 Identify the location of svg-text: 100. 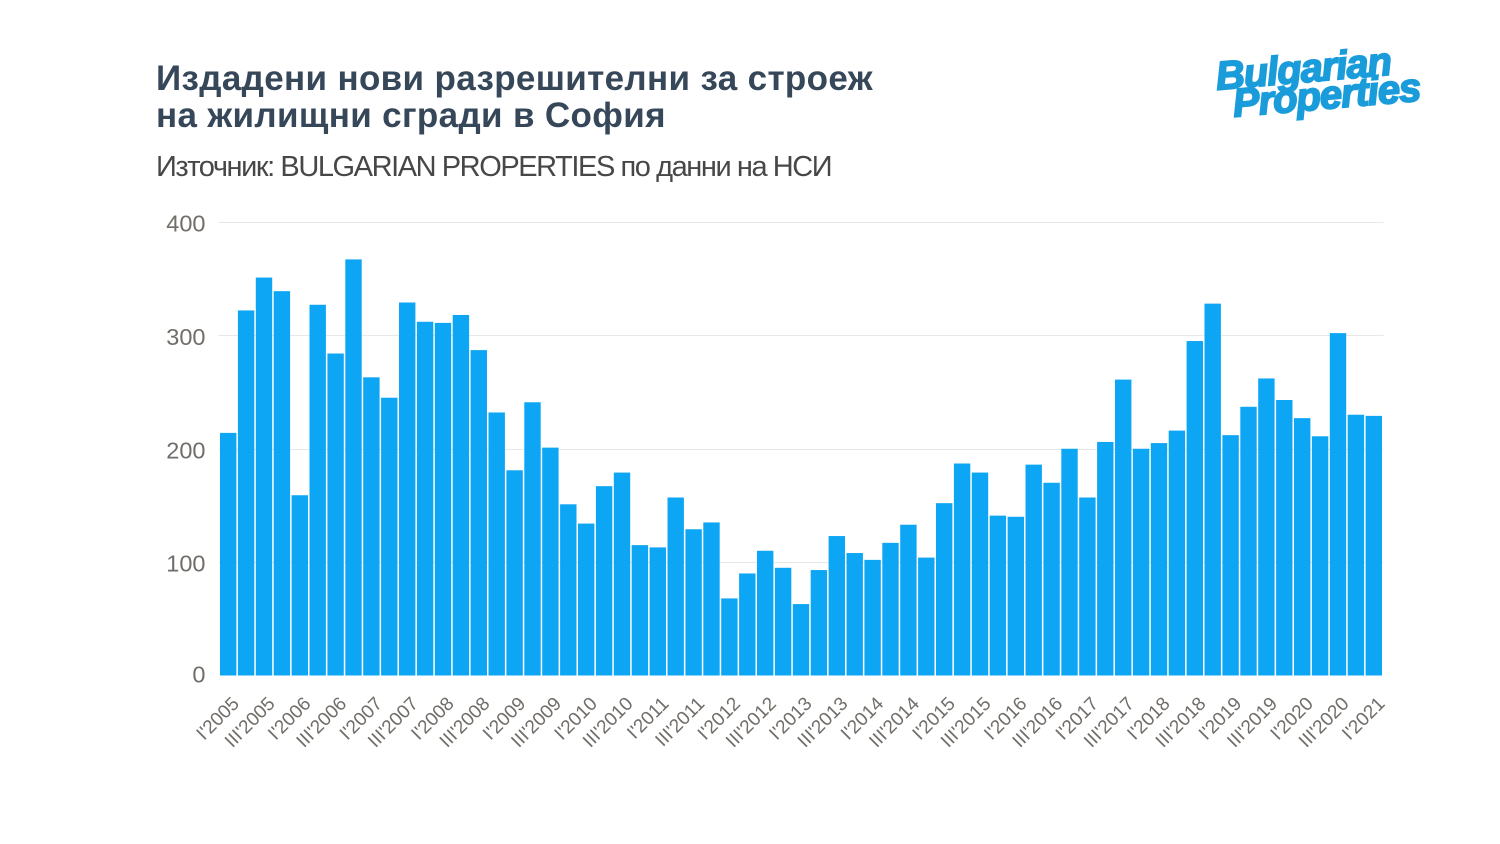
(185, 564).